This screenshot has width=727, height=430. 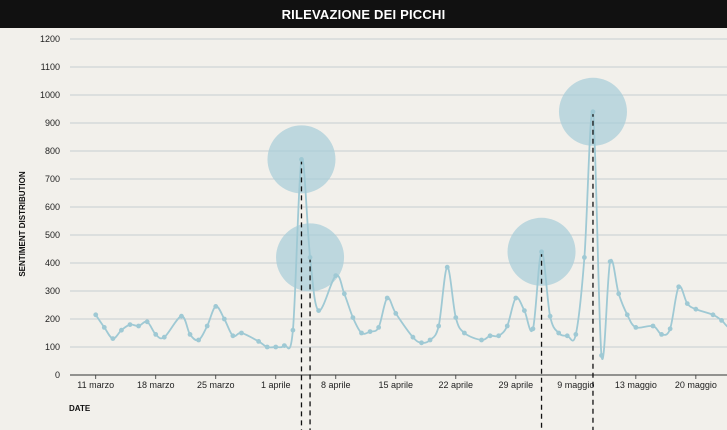 What do you see at coordinates (50, 67) in the screenshot?
I see `y-tick-label: 1100` at bounding box center [50, 67].